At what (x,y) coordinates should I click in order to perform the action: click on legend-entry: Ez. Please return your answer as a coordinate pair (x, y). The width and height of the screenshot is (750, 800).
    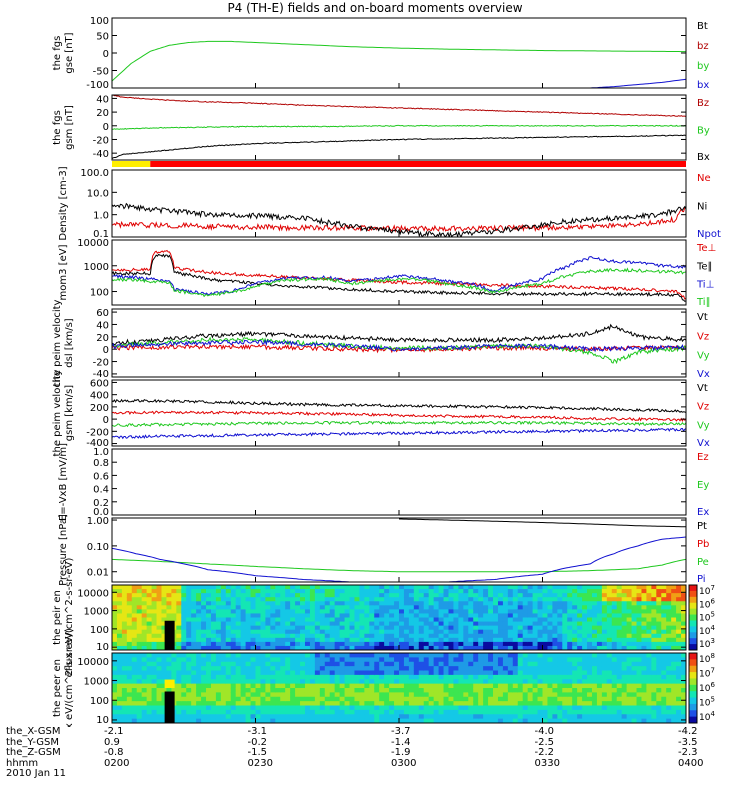
    Looking at the image, I should click on (703, 457).